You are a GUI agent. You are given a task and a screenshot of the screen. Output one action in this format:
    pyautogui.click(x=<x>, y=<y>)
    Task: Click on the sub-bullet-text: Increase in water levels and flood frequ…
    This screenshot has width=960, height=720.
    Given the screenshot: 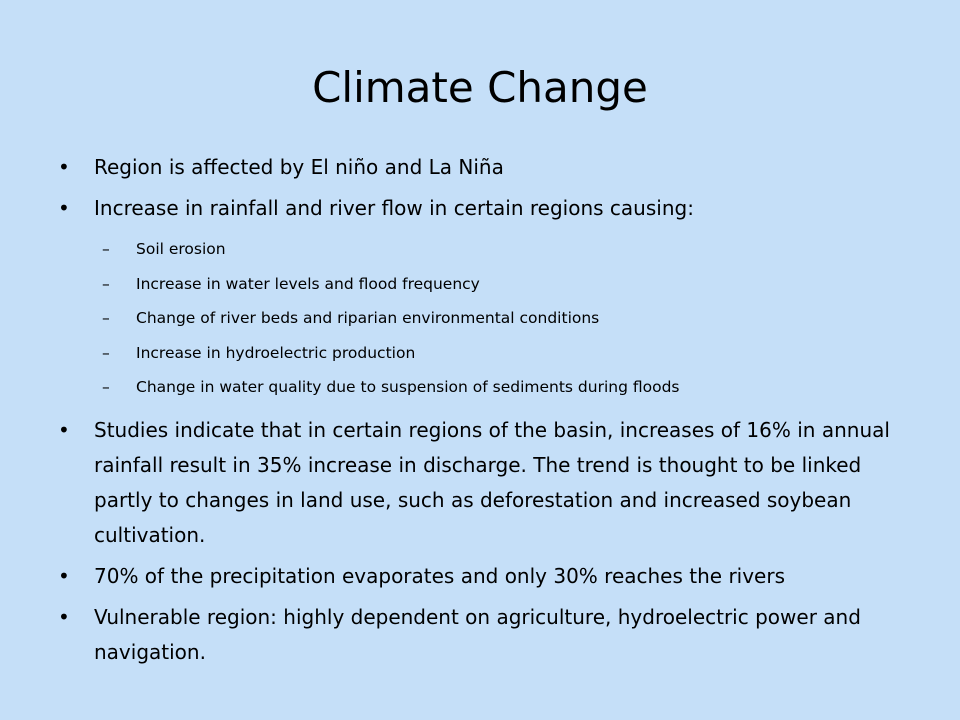 What is the action you would take?
    pyautogui.click(x=308, y=283)
    